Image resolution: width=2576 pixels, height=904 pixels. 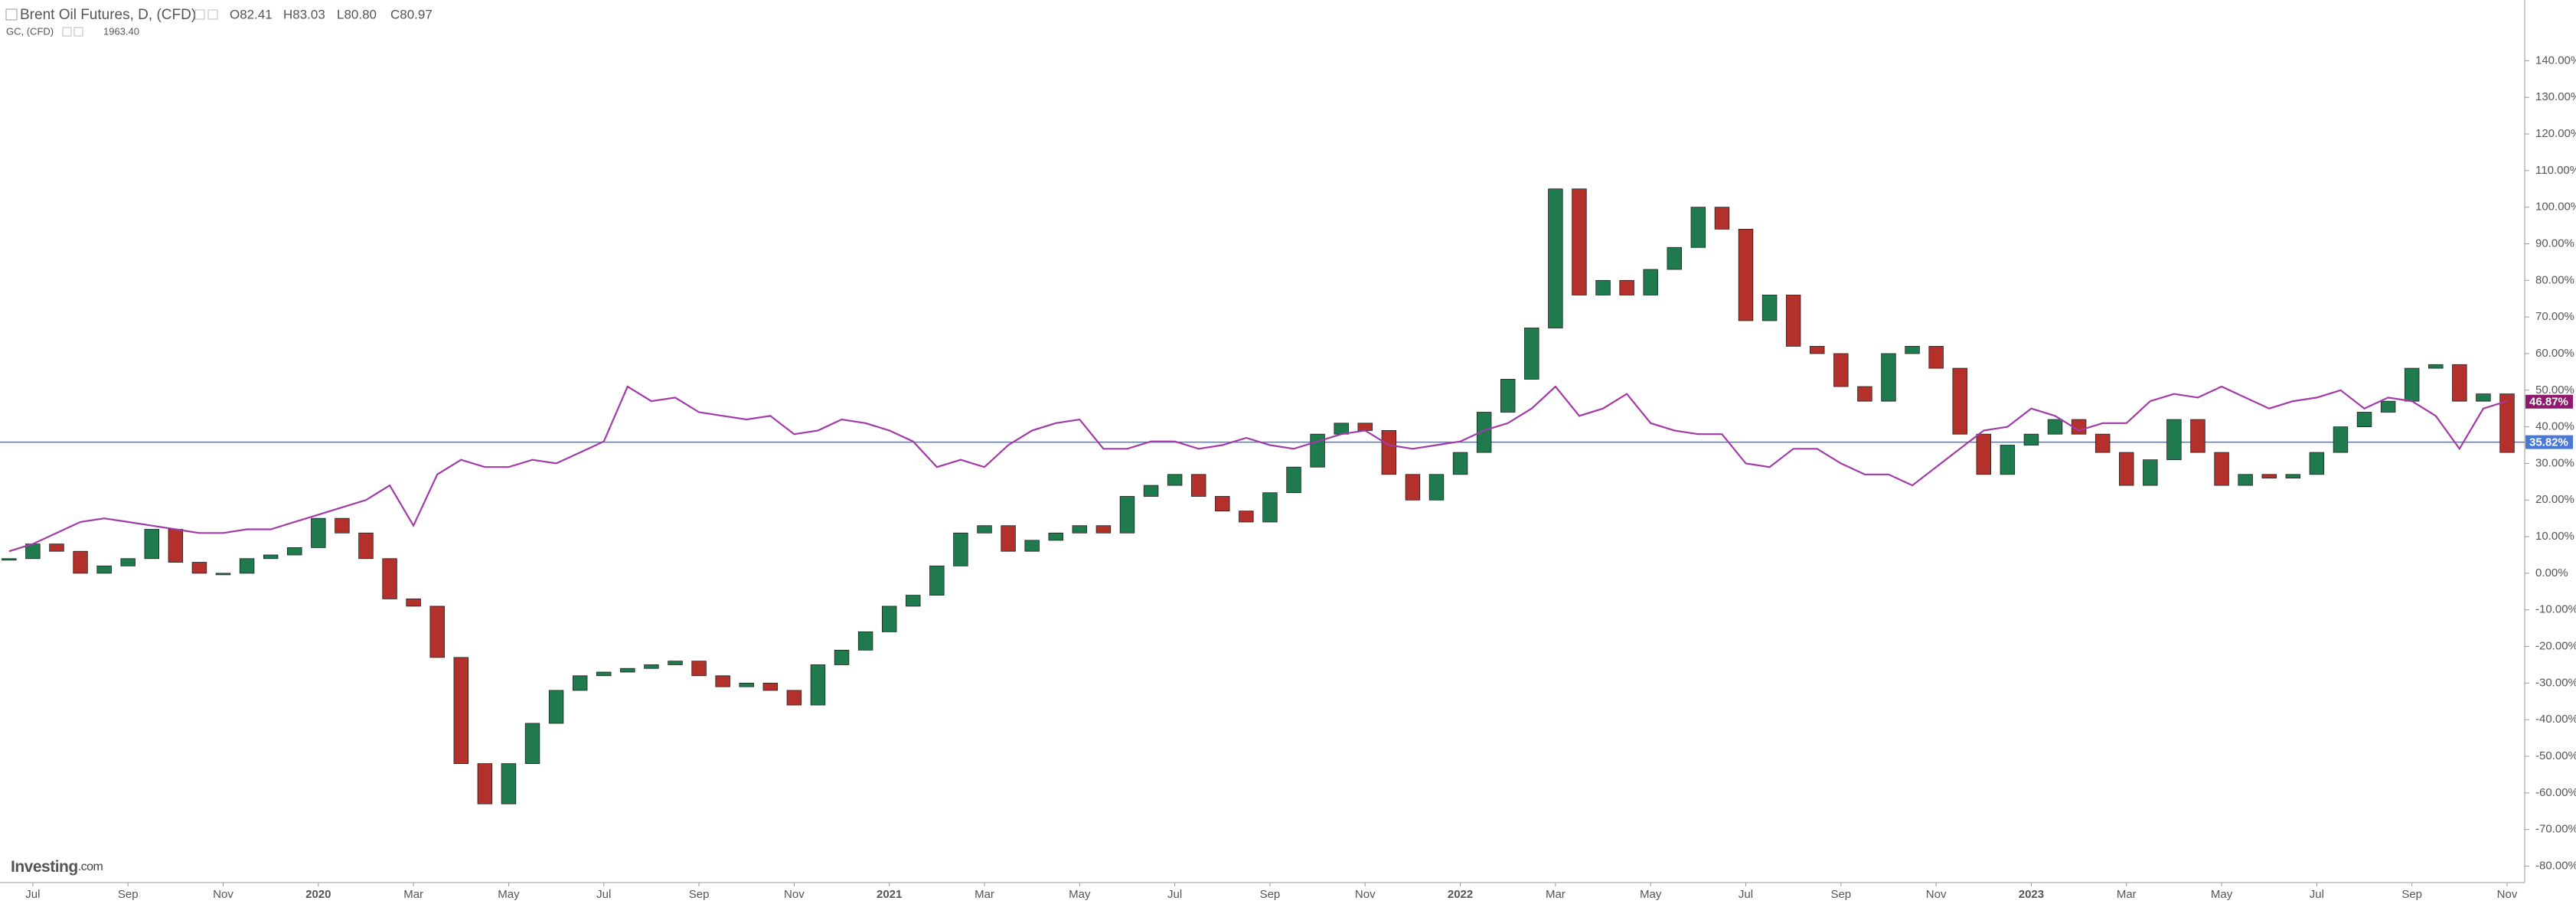 I want to click on y-tick-label: 140.00%, so click(x=2555, y=60).